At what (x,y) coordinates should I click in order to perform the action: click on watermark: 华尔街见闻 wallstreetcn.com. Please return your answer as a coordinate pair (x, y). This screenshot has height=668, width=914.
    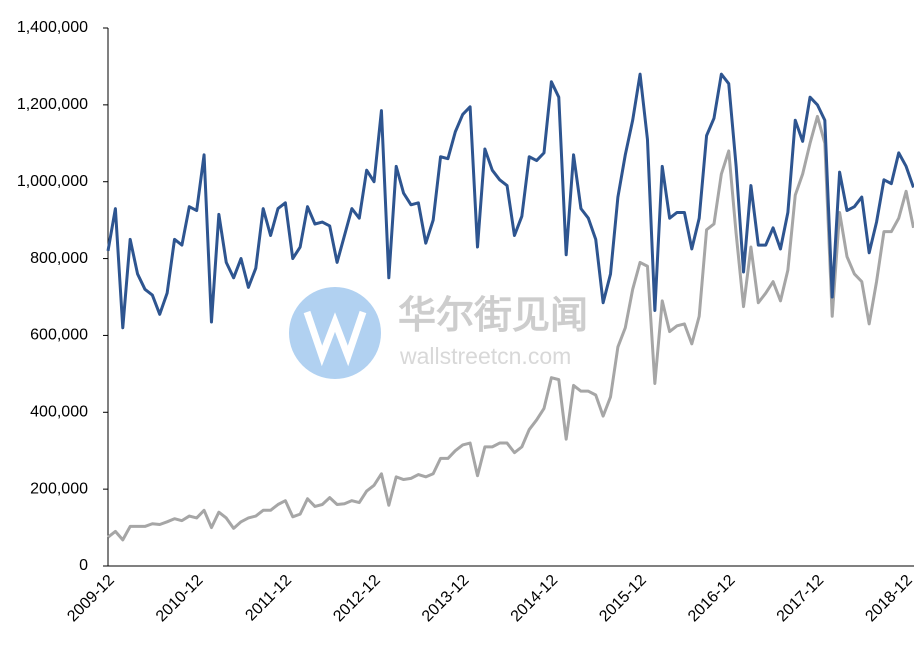
    Looking at the image, I should click on (438, 333).